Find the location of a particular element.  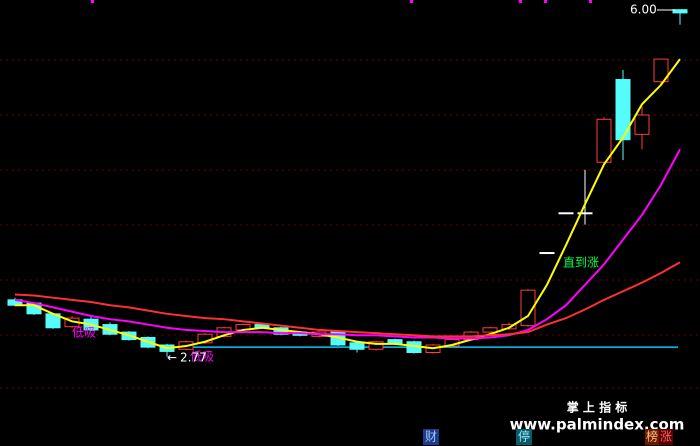

low-label: 2.77 is located at coordinates (193, 358).